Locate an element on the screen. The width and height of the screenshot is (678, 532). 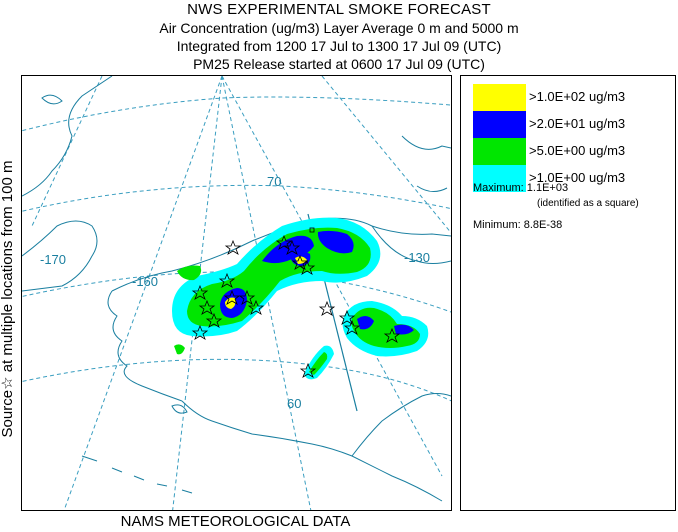
lon-label-160: -160 is located at coordinates (145, 281).